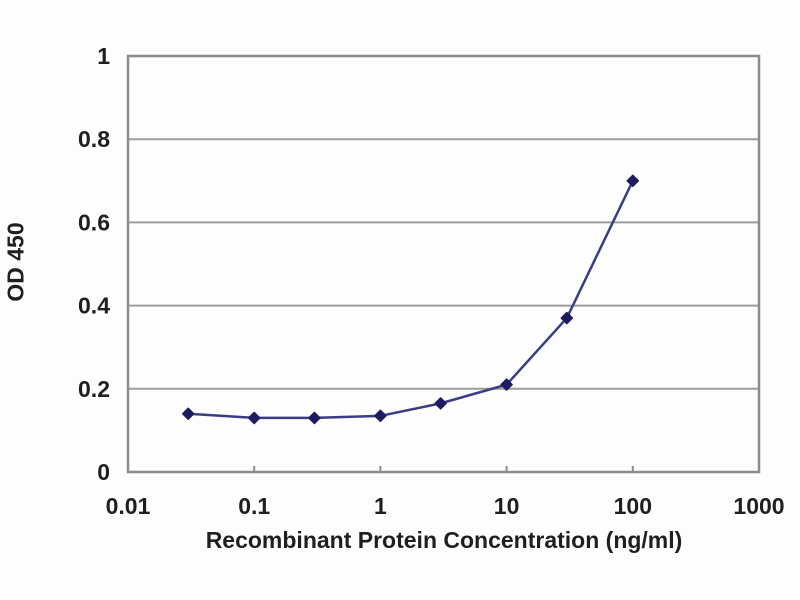 This screenshot has width=800, height=600. What do you see at coordinates (94, 139) in the screenshot?
I see `y-tick-label: 0.8` at bounding box center [94, 139].